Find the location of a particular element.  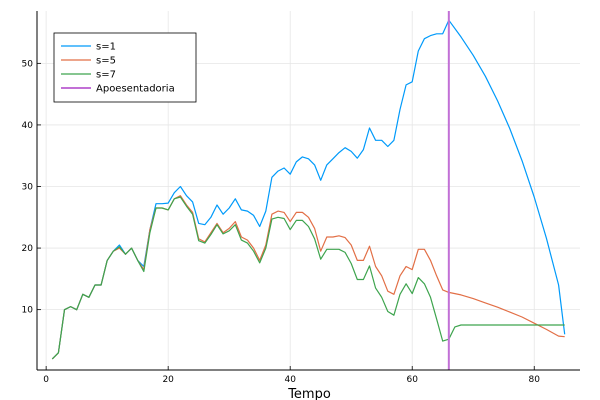

y-tick-label: 20 is located at coordinates (28, 249).